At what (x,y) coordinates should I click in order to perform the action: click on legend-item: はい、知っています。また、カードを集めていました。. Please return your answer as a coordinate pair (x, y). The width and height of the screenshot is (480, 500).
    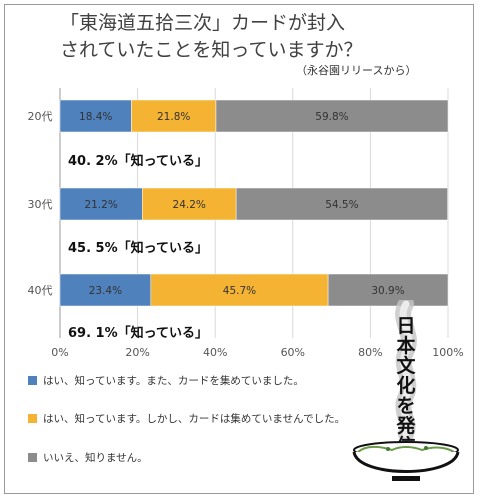
    Looking at the image, I should click on (166, 380).